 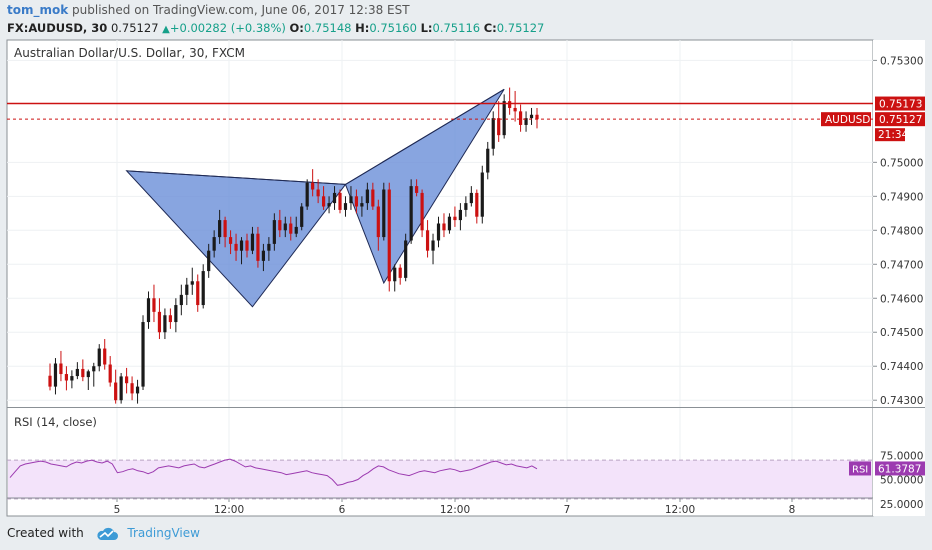 I want to click on price-level-label: 0.75127, so click(x=900, y=120).